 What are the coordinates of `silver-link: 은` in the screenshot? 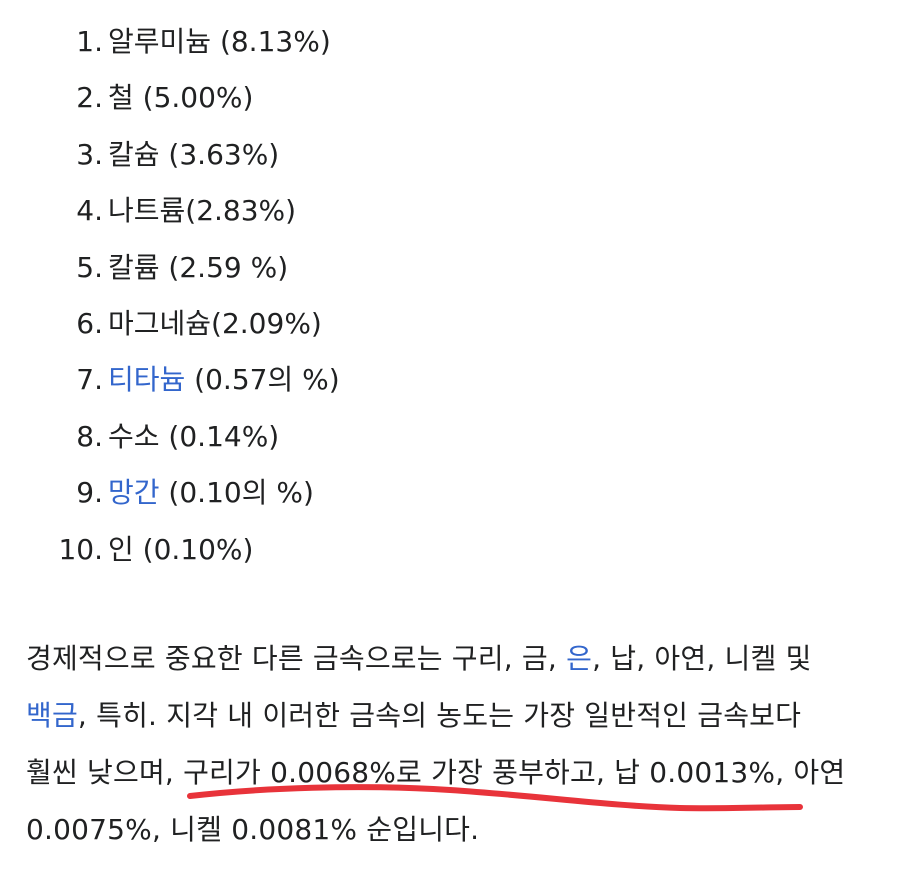 It's located at (579, 658).